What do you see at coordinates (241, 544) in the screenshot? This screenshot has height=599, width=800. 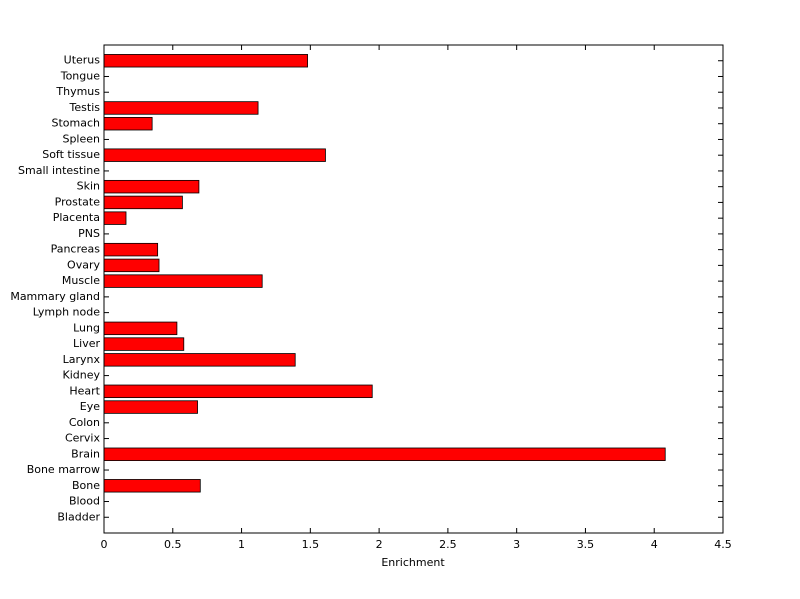 I see `x-tick-label: 1` at bounding box center [241, 544].